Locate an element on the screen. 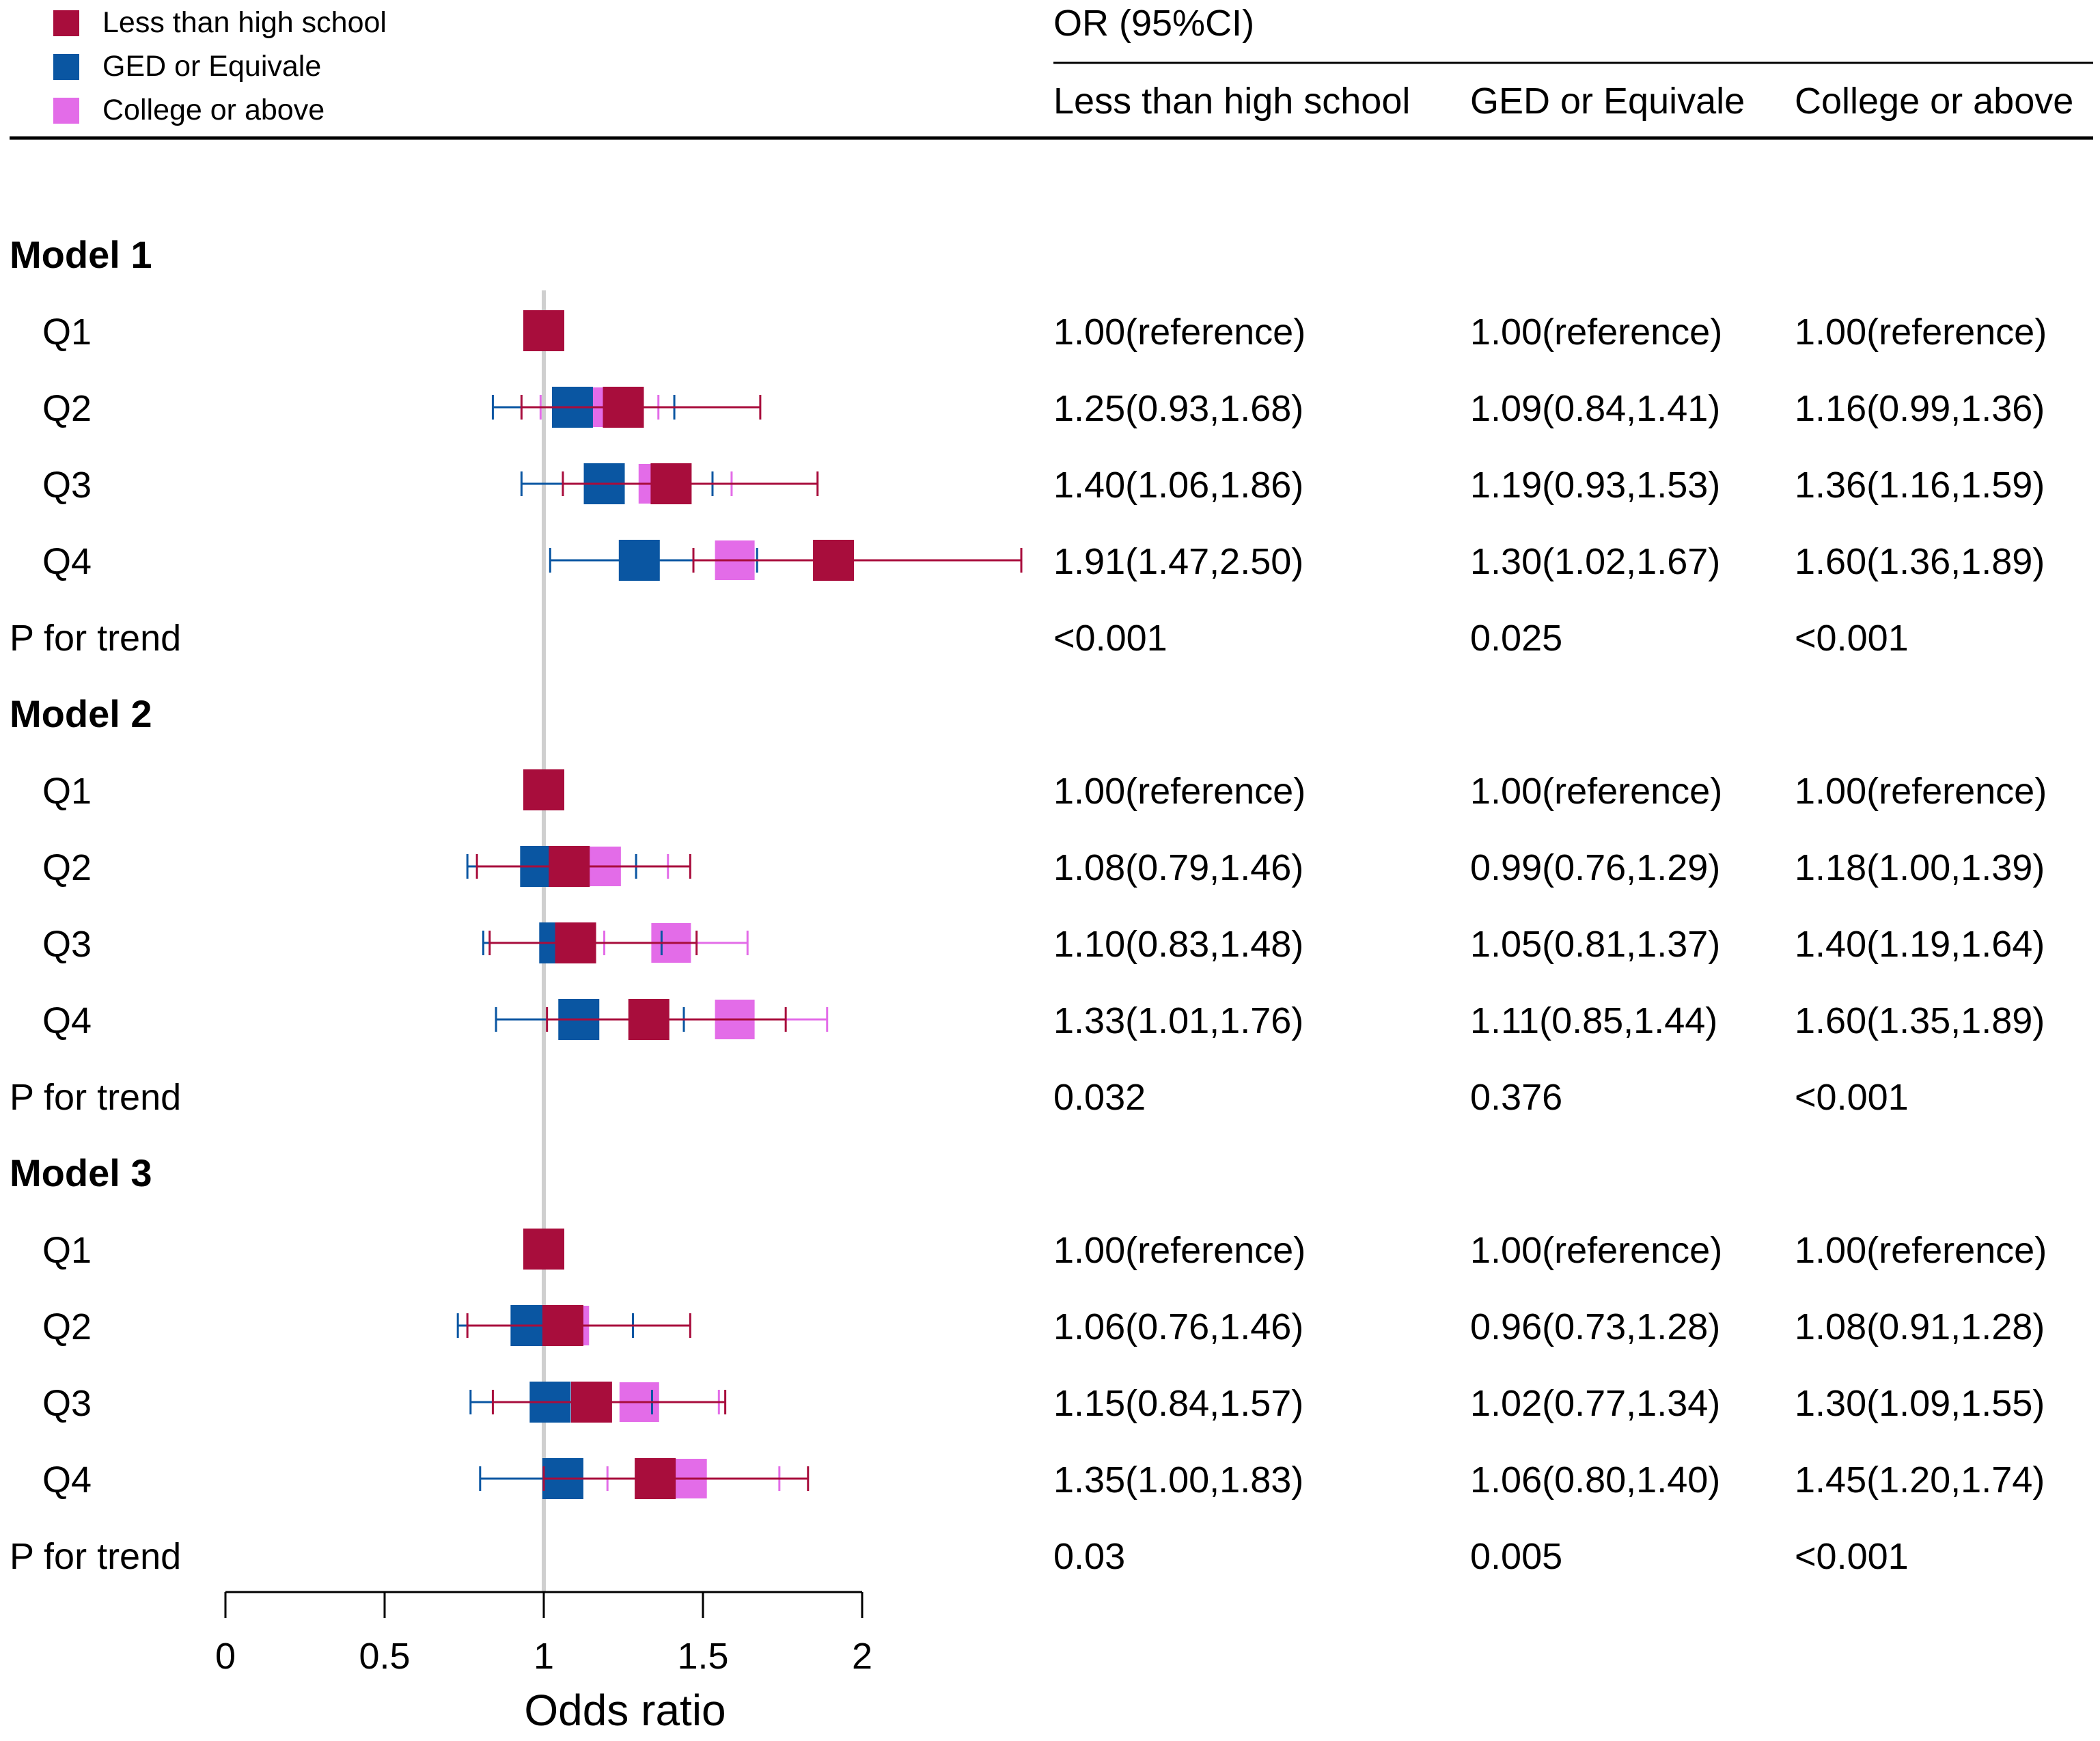 Image resolution: width=2100 pixels, height=1741 pixels. column-header-less-than-high-school: Less than high school is located at coordinates (1231, 101).